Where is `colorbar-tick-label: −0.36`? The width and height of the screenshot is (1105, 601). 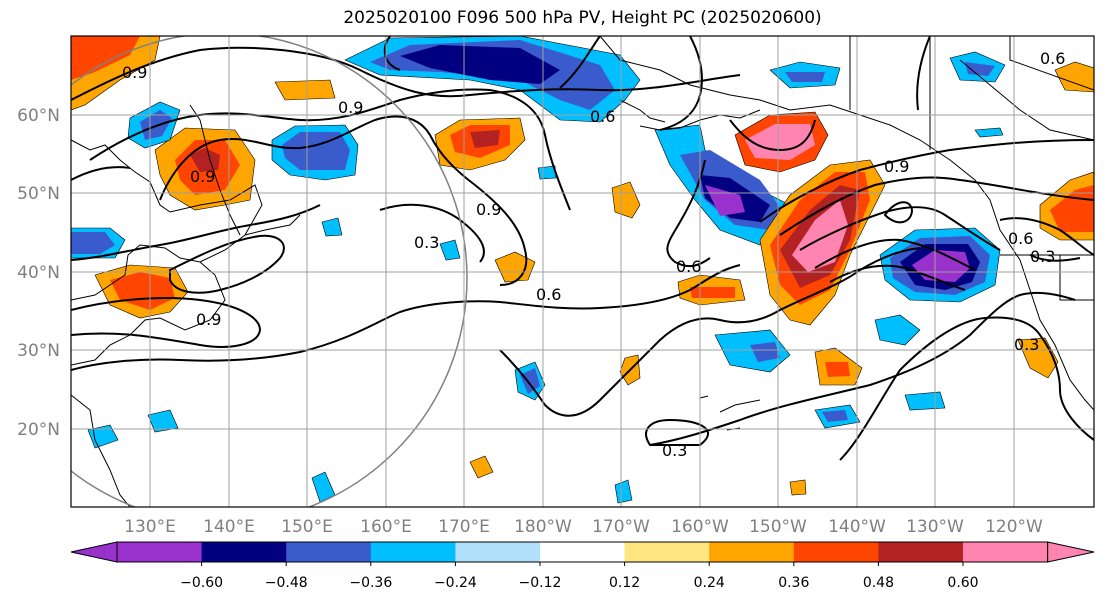 colorbar-tick-label: −0.36 is located at coordinates (370, 583).